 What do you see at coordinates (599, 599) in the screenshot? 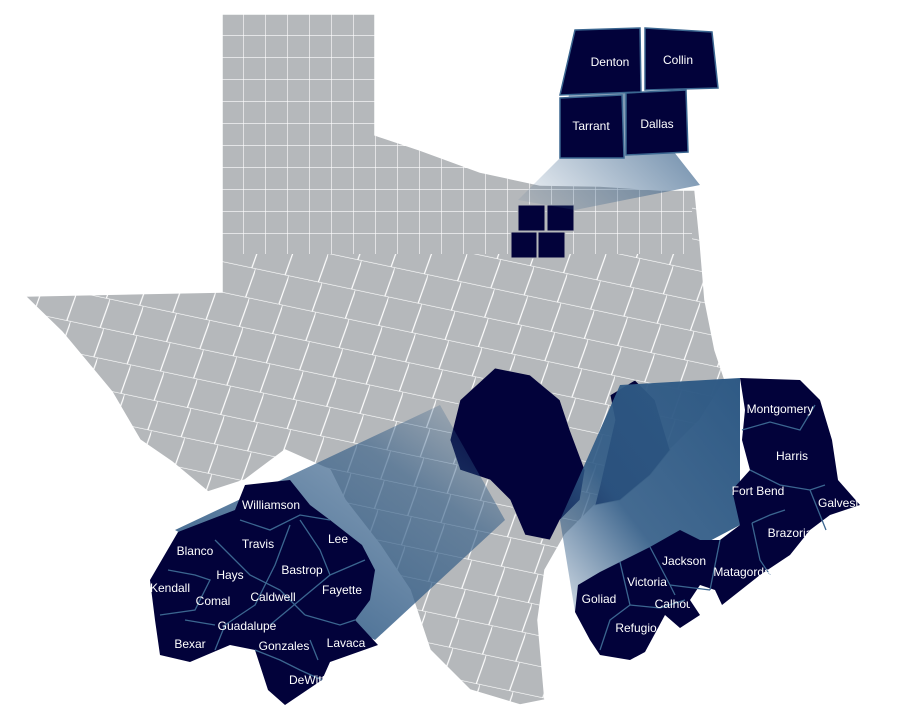
I see `label-goliad: Goliad` at bounding box center [599, 599].